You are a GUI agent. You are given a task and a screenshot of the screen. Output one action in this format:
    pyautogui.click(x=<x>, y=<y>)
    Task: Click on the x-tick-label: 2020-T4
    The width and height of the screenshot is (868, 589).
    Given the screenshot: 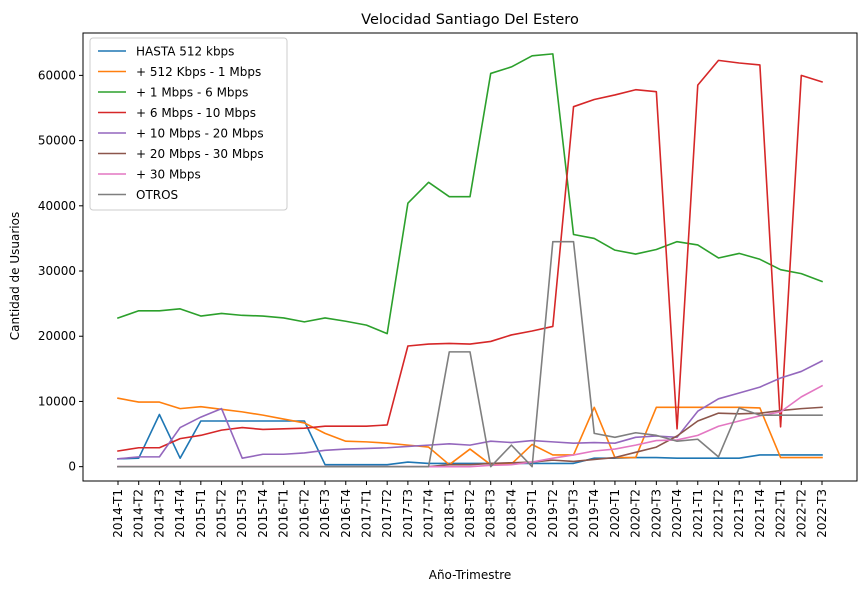 What is the action you would take?
    pyautogui.click(x=677, y=513)
    